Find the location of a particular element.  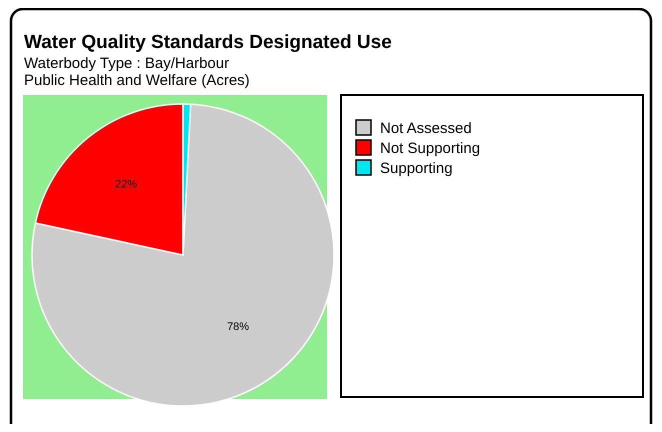

chart-subtitle: Waterbody Type : Bay/Harbour Public Health and Welfare (Acres) is located at coordinates (137, 72).